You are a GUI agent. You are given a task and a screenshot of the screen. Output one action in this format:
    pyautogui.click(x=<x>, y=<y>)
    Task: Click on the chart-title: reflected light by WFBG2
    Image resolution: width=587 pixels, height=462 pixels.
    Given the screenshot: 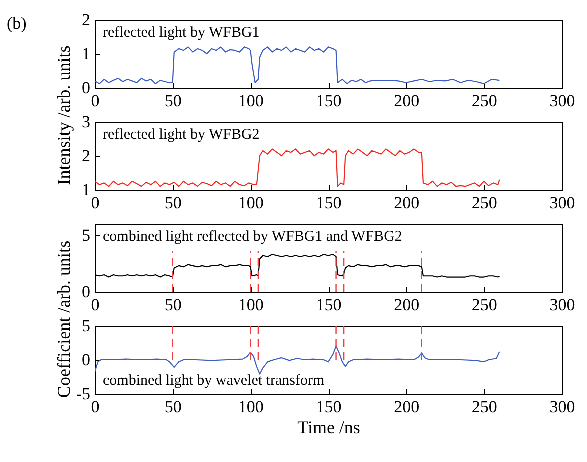 What is the action you would take?
    pyautogui.click(x=181, y=135)
    